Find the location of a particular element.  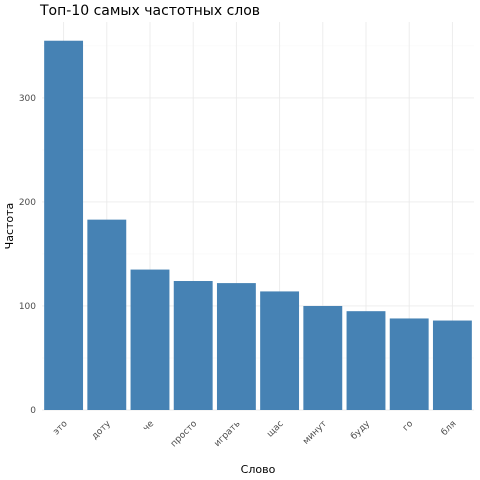

x-tick-label: бля is located at coordinates (449, 428).